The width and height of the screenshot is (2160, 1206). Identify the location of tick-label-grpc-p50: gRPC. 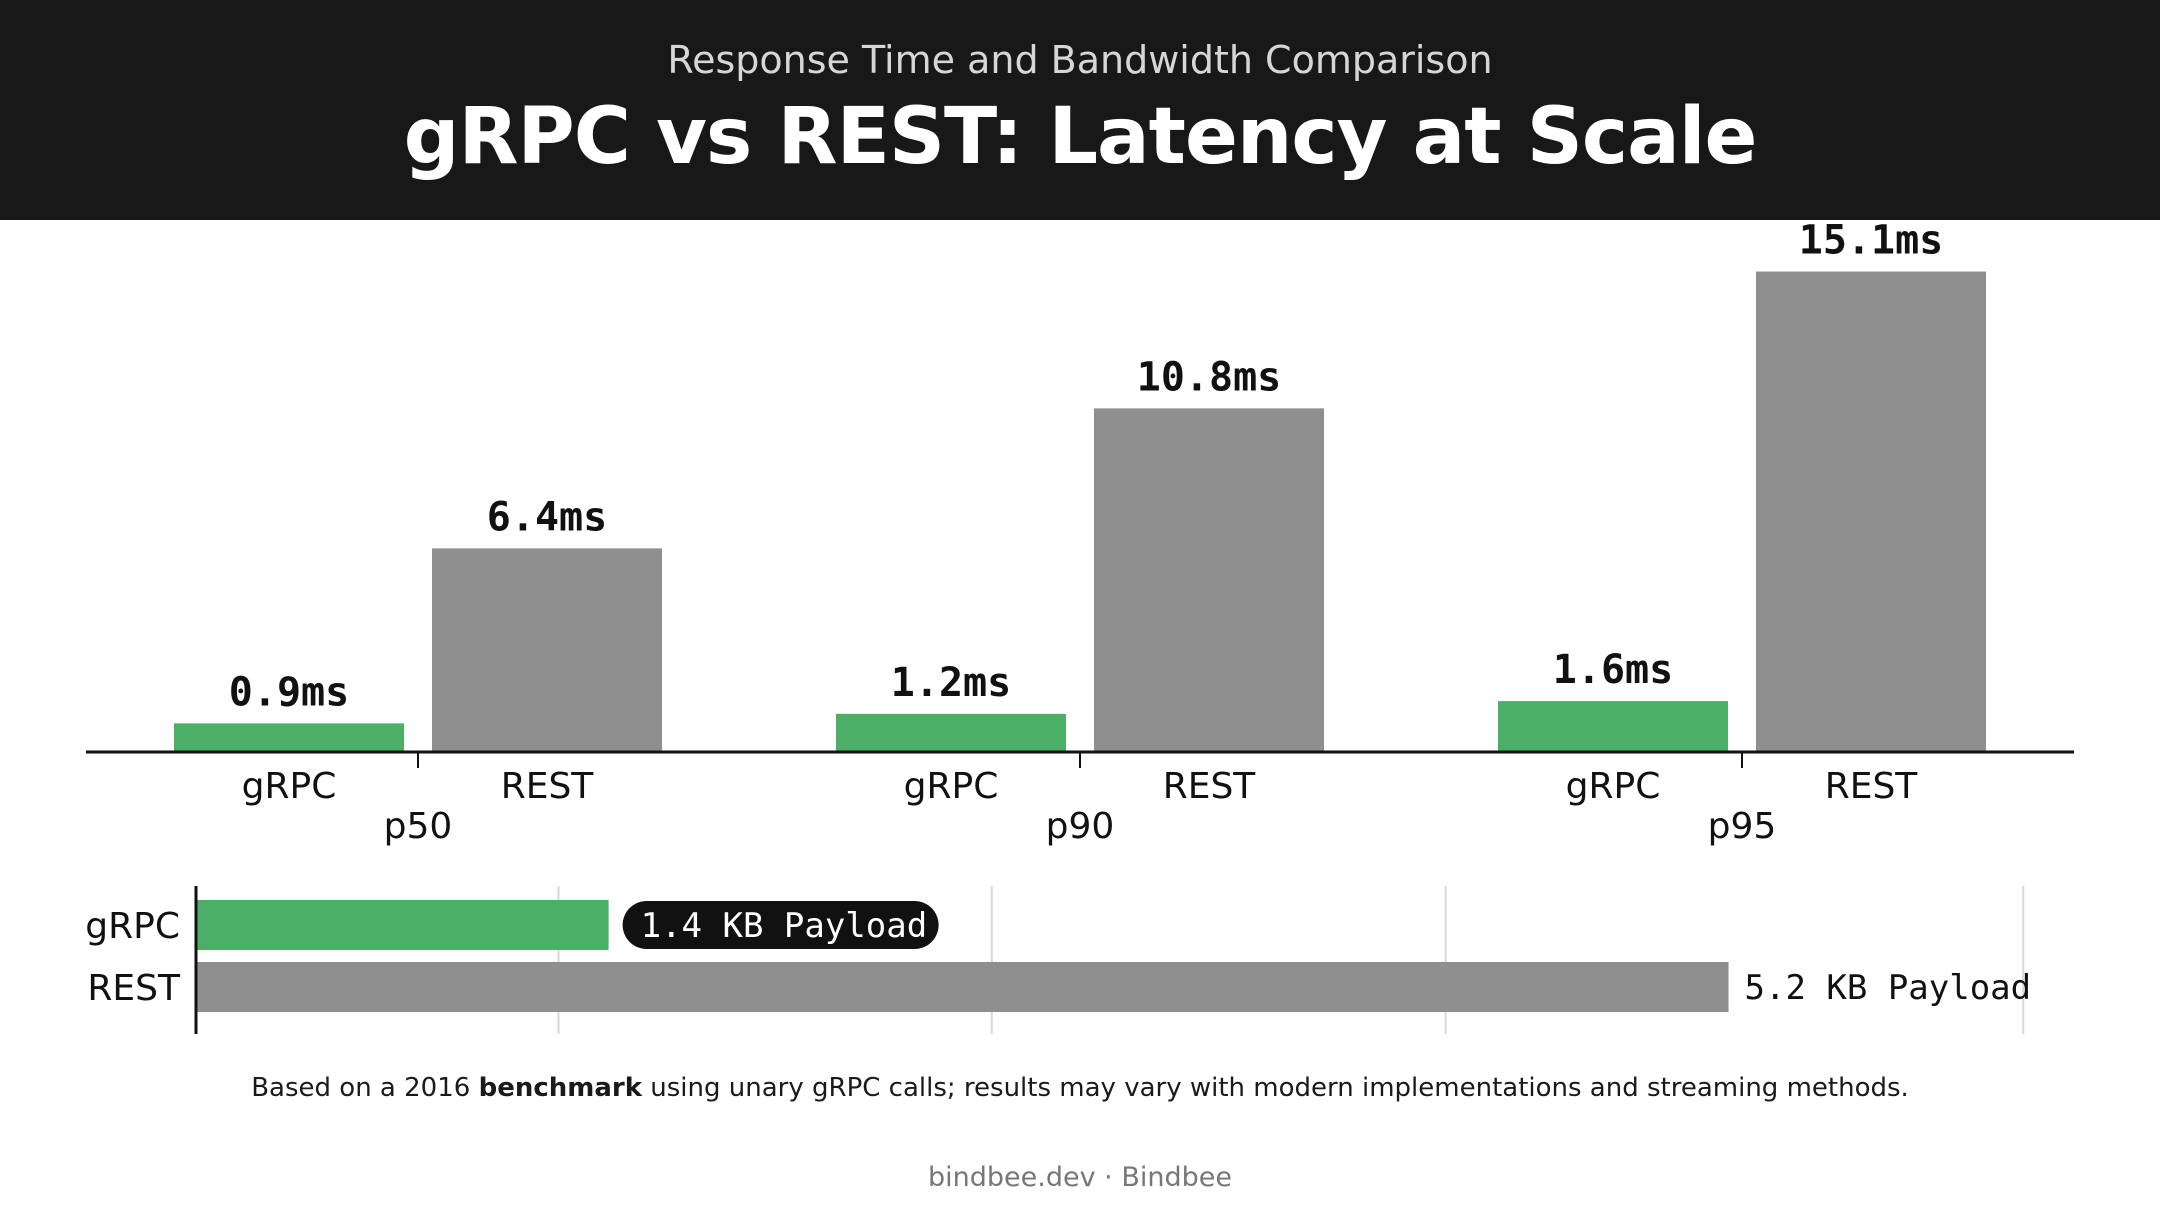
(289, 786).